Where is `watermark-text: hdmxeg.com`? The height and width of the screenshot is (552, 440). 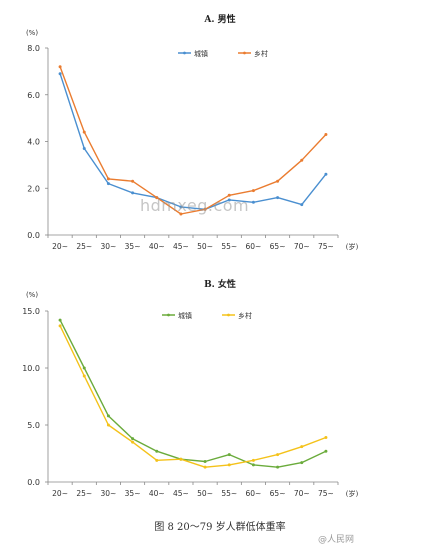 watermark-text: hdmxeg.com is located at coordinates (195, 205).